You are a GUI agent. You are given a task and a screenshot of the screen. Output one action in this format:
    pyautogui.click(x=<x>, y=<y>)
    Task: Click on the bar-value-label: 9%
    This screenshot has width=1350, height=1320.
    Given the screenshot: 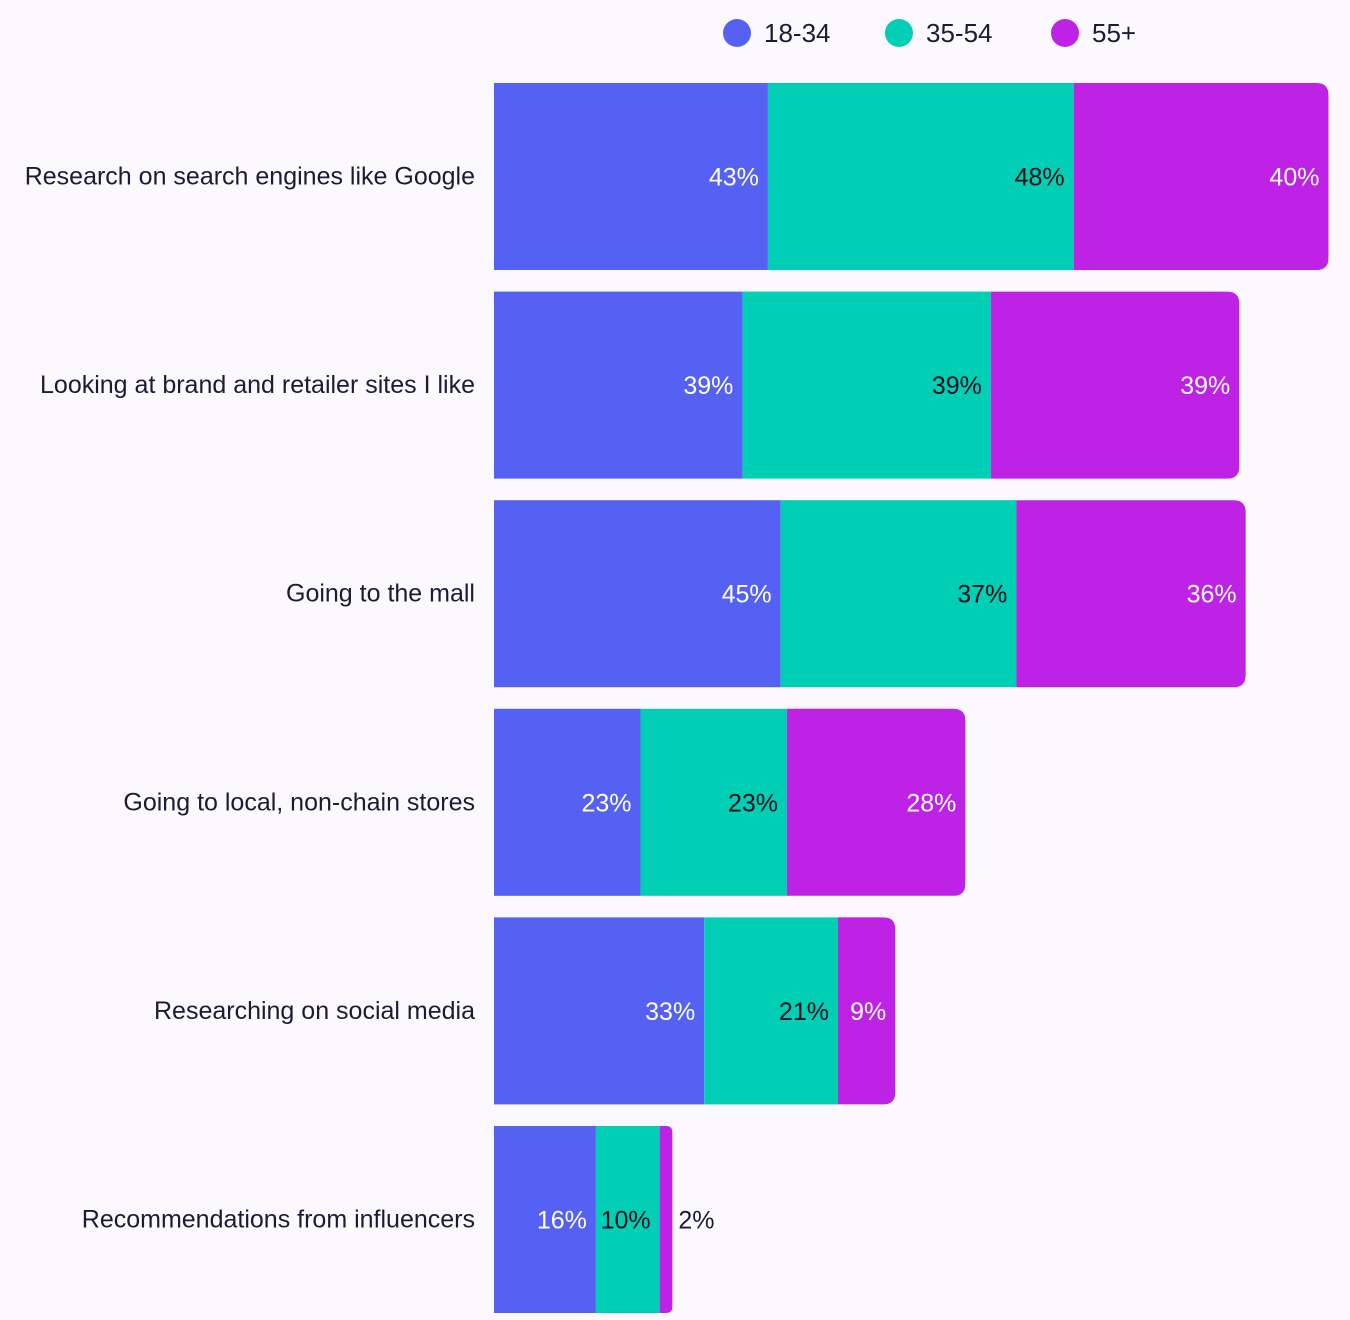 What is the action you would take?
    pyautogui.click(x=868, y=1012)
    